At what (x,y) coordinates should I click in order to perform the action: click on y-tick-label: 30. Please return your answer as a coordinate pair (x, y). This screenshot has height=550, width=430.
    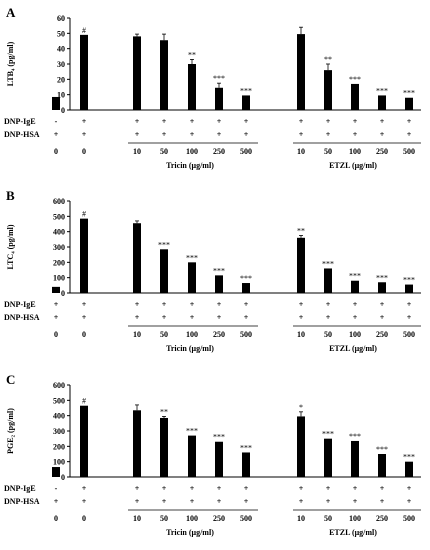
    Looking at the image, I should click on (61, 64).